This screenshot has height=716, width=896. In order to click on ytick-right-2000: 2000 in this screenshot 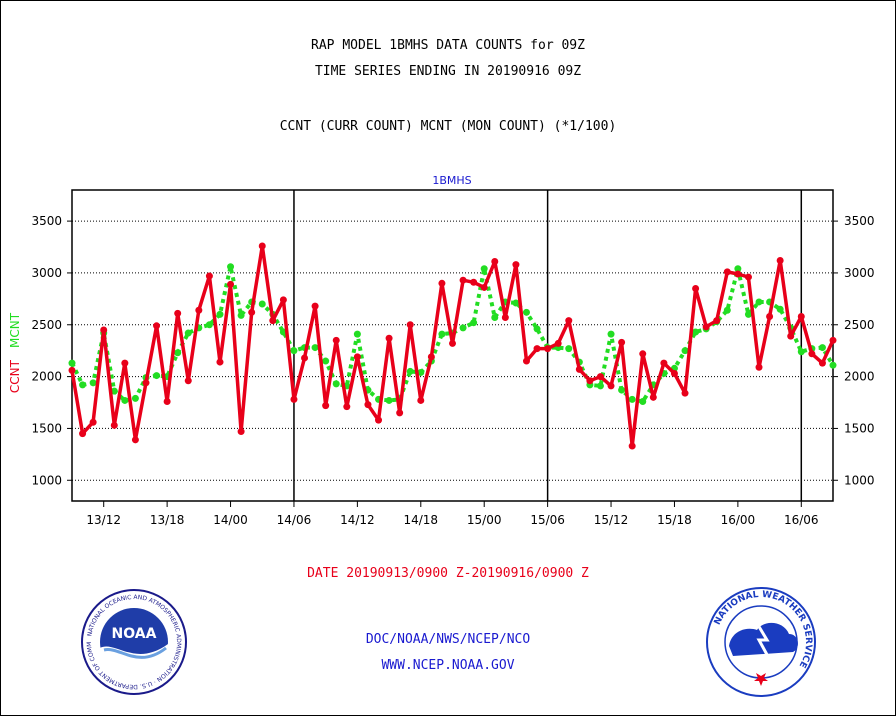, I will do `click(859, 377)`.